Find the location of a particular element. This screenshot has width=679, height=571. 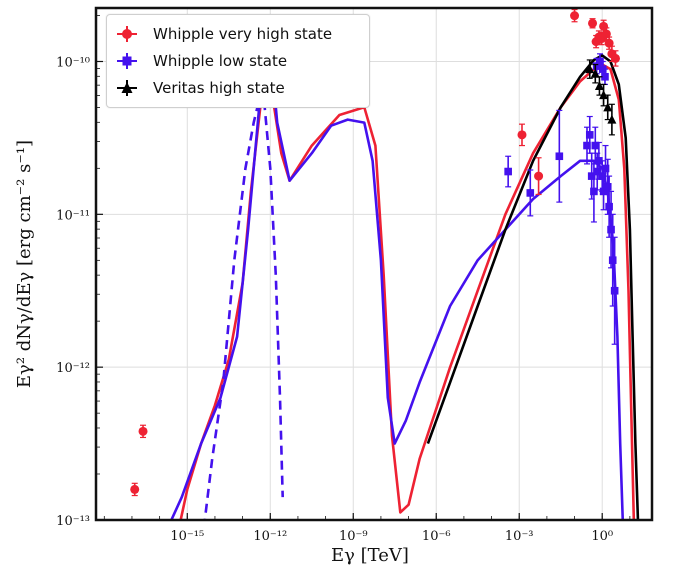

y-tick-label: 10⁻¹¹ is located at coordinates (73, 215).